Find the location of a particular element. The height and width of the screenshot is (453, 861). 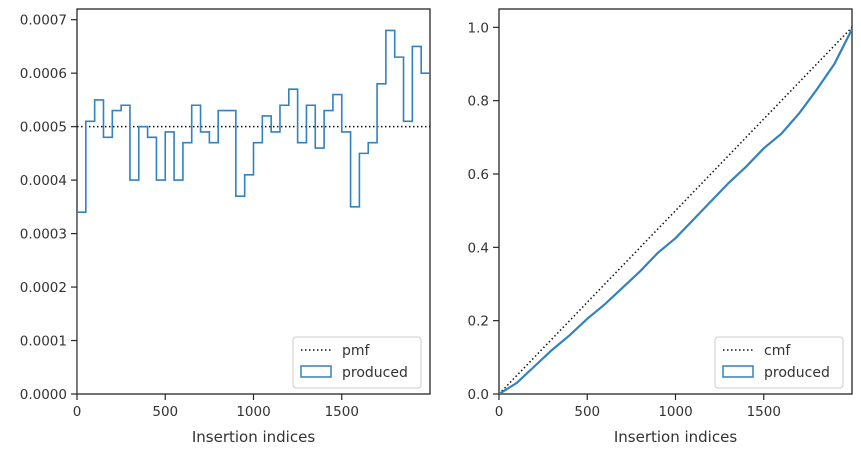

y-tick-label: 0.2 is located at coordinates (478, 322).